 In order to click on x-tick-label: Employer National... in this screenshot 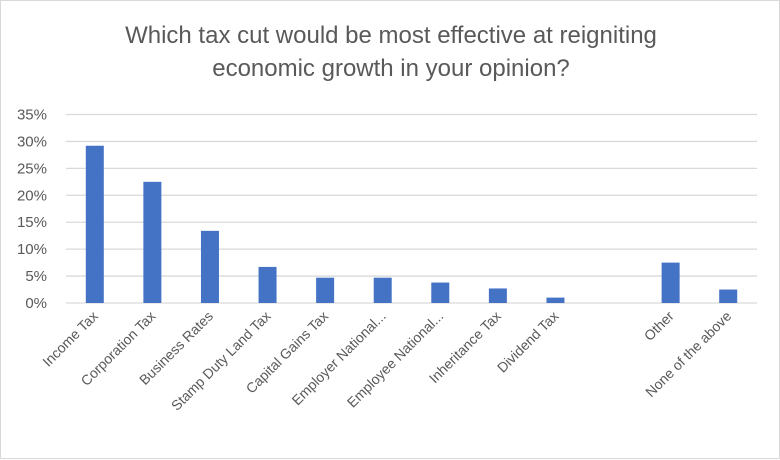, I will do `click(338, 358)`.